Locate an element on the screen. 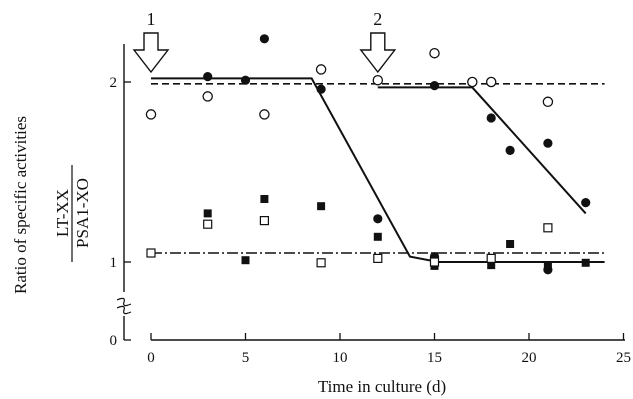 Image resolution: width=633 pixels, height=399 pixels. x-tick-label: 20 is located at coordinates (529, 358).